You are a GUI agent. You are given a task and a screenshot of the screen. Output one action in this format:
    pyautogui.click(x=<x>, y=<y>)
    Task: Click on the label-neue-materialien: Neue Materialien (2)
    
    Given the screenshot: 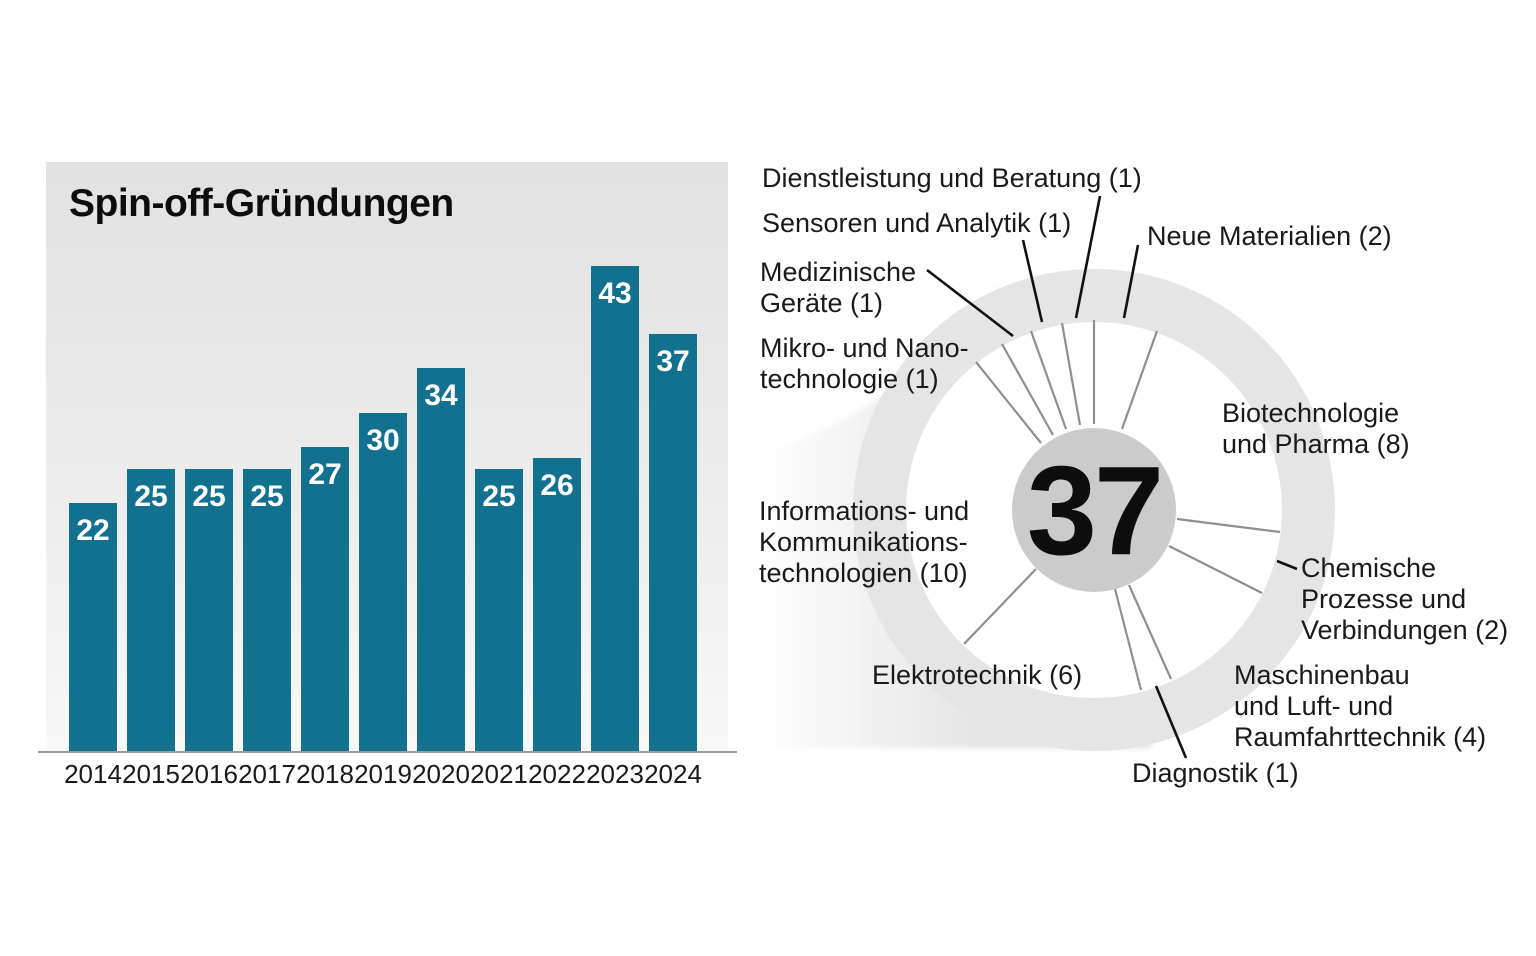 What is the action you would take?
    pyautogui.click(x=1269, y=236)
    